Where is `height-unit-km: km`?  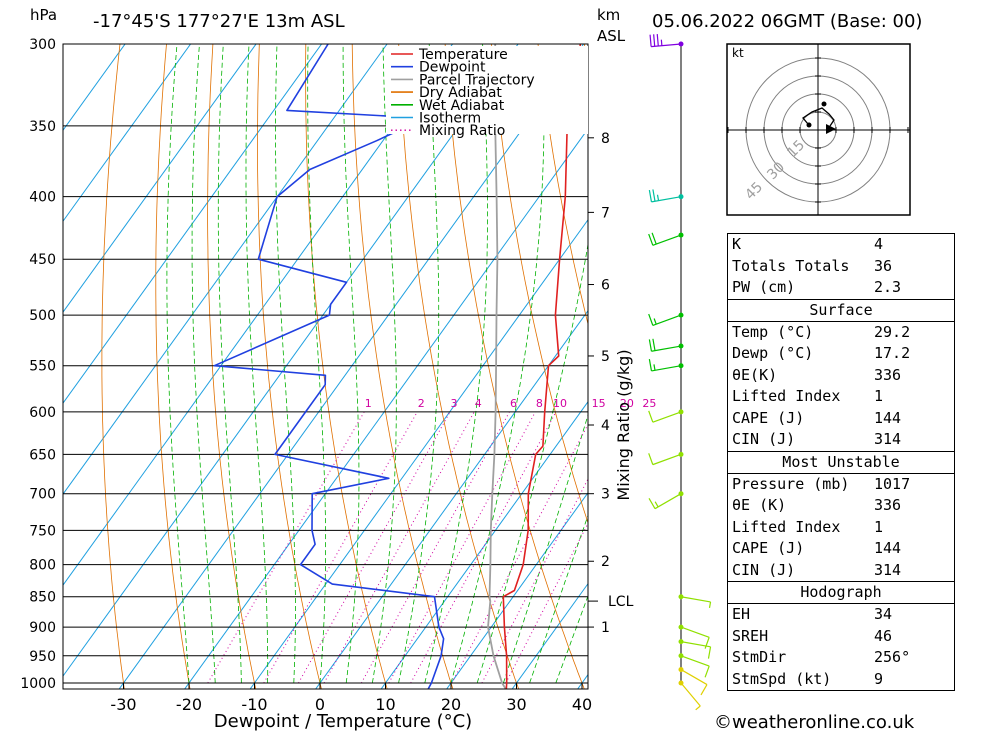 height-unit-km: km is located at coordinates (608, 15).